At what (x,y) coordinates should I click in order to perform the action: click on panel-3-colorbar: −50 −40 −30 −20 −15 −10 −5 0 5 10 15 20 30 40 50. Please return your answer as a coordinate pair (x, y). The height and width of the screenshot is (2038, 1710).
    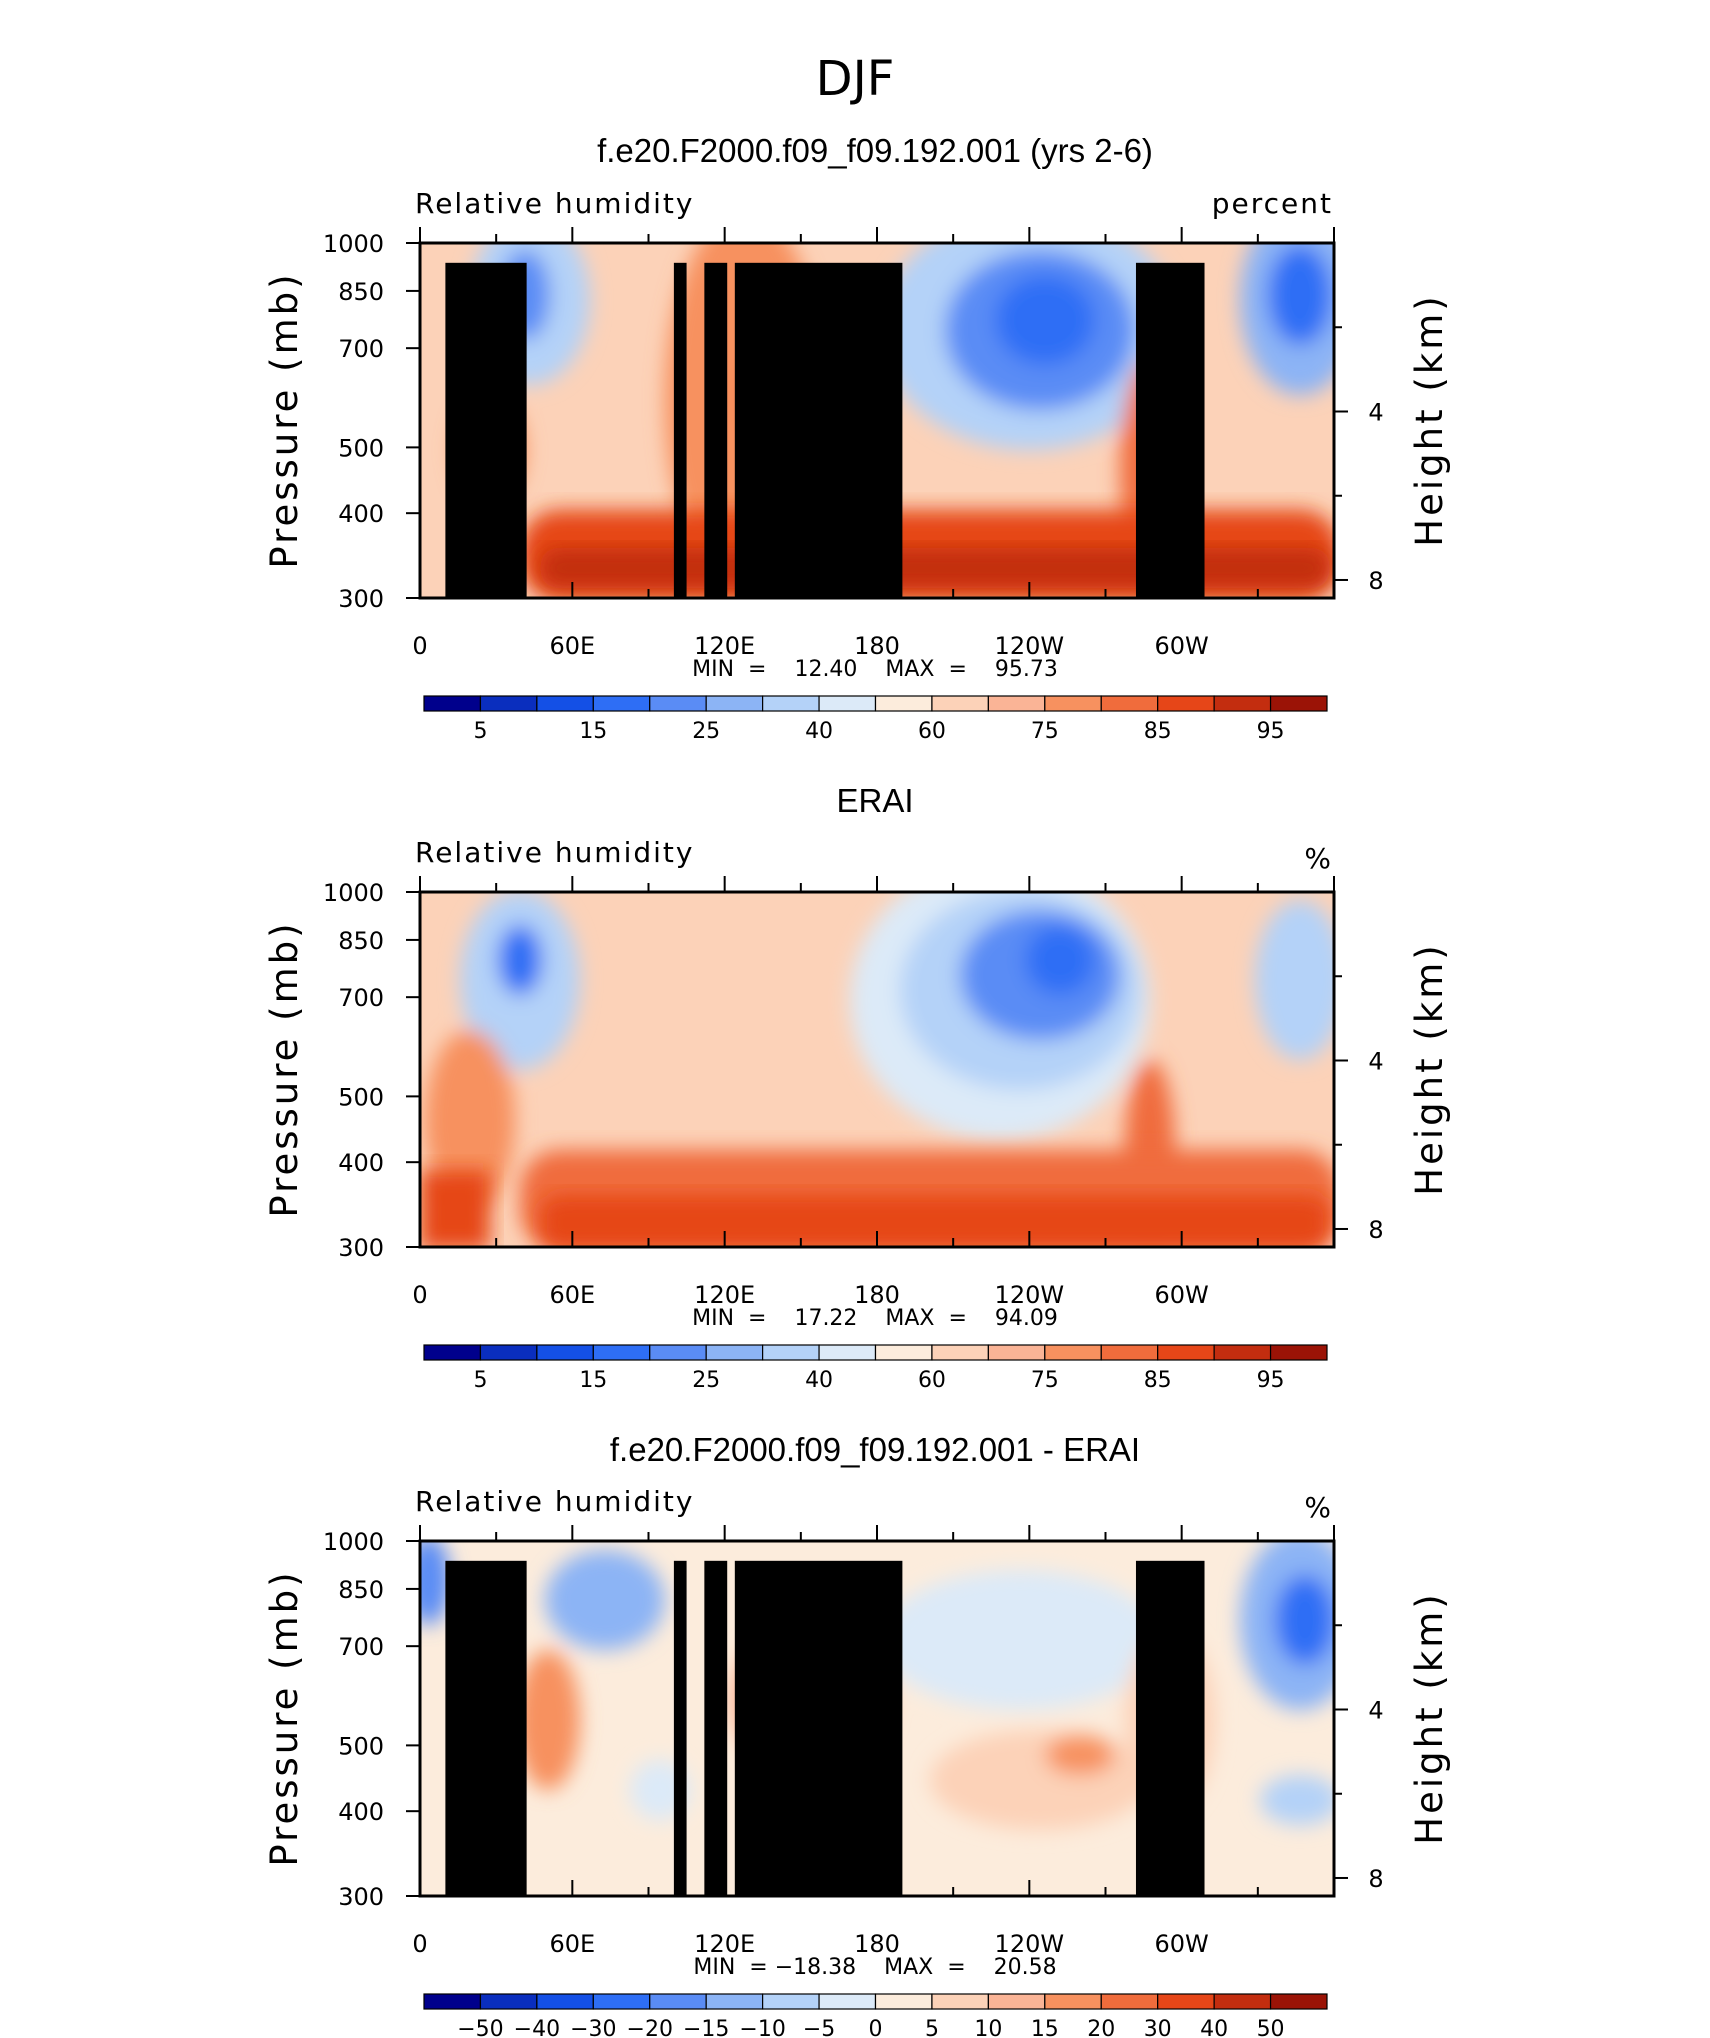
    Looking at the image, I should click on (875, 2015).